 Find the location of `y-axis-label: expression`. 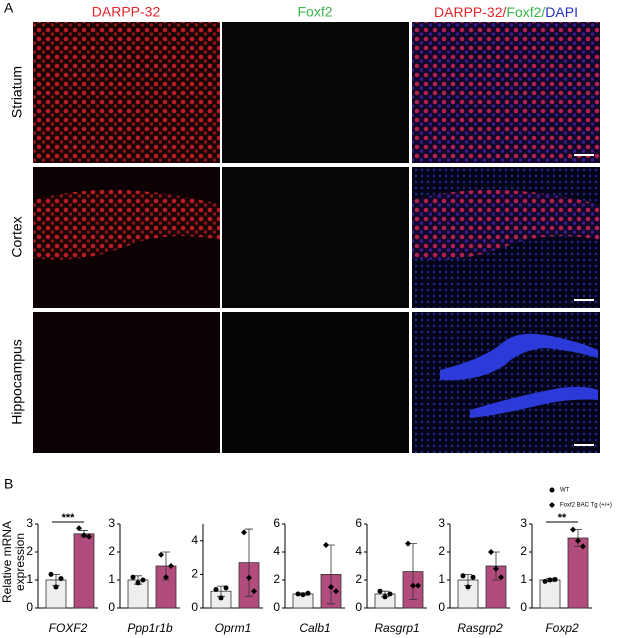

y-axis-label: expression is located at coordinates (20, 562).